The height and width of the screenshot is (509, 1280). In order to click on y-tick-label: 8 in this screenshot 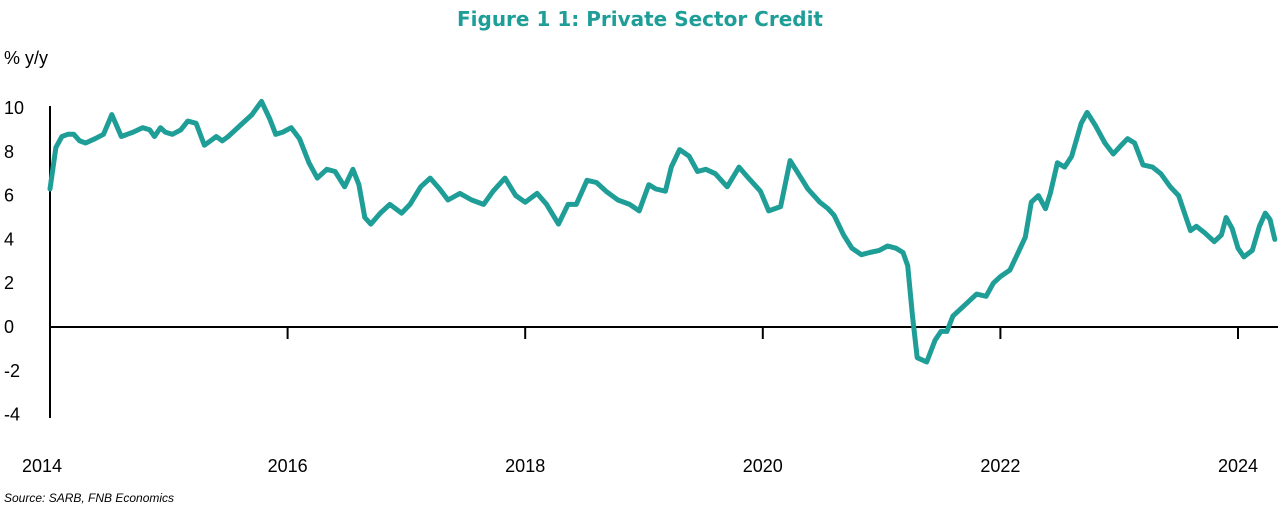, I will do `click(9, 152)`.